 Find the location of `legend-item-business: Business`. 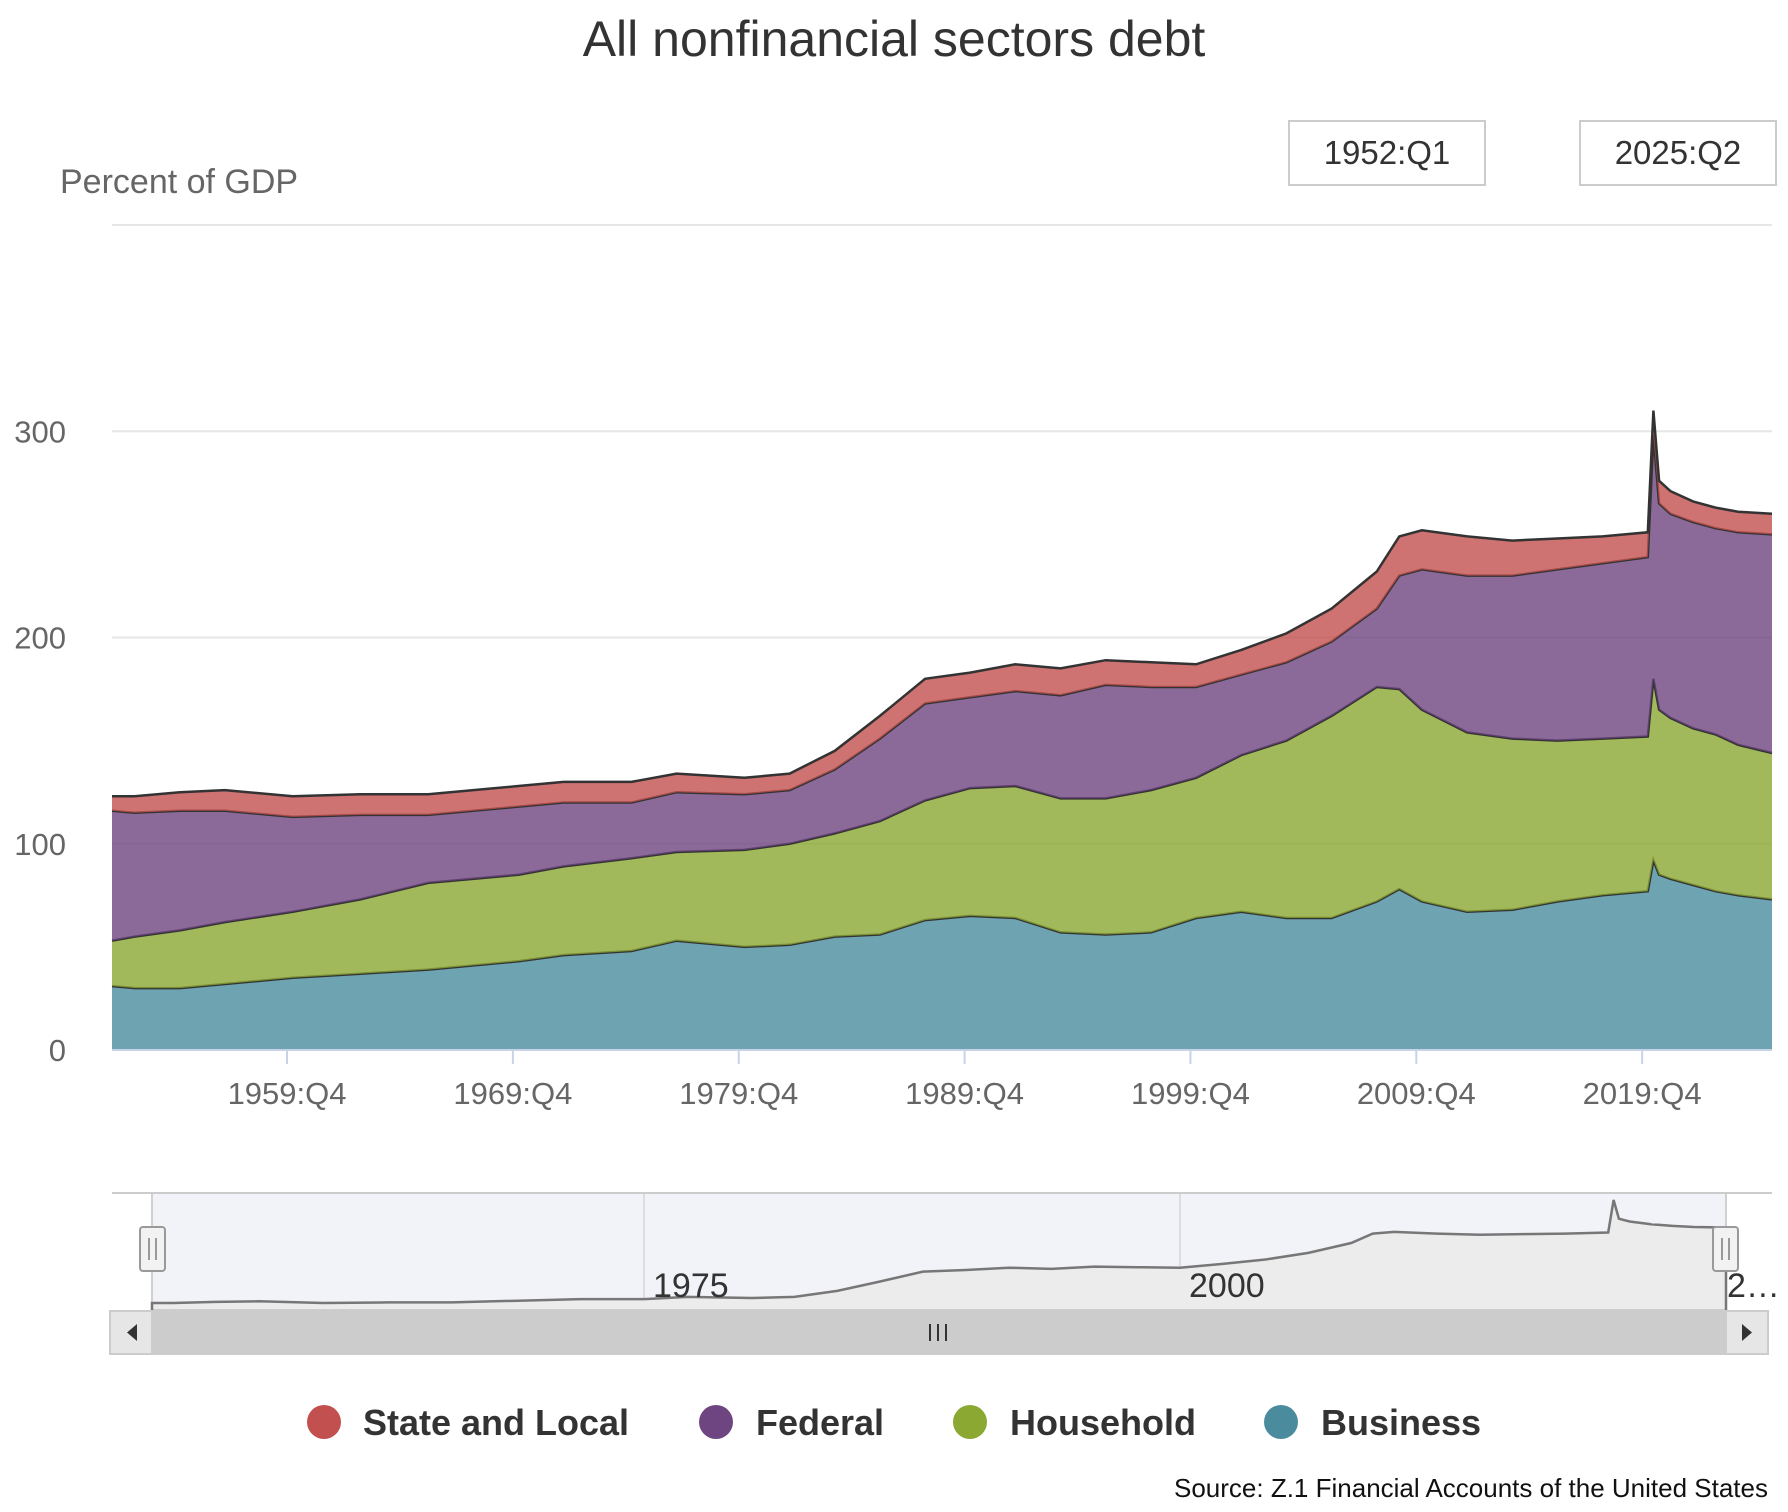

legend-item-business: Business is located at coordinates (1372, 1422).